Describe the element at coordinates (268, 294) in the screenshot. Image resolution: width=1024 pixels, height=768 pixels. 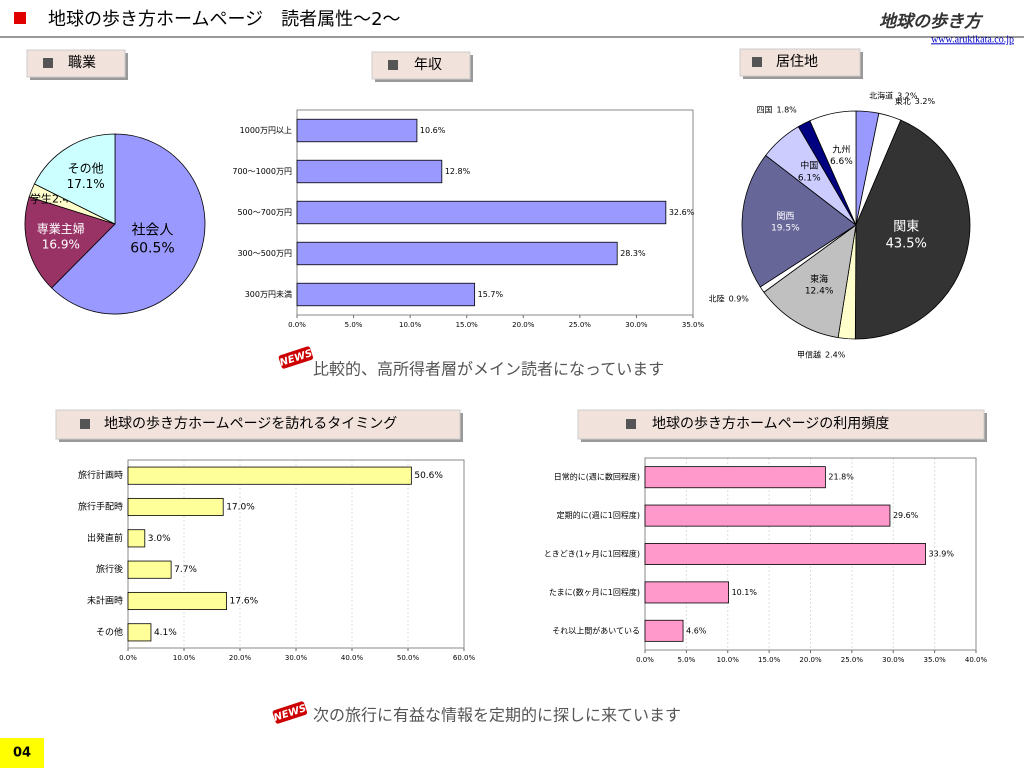
I see `y-tick-label: 300万円未満` at that location.